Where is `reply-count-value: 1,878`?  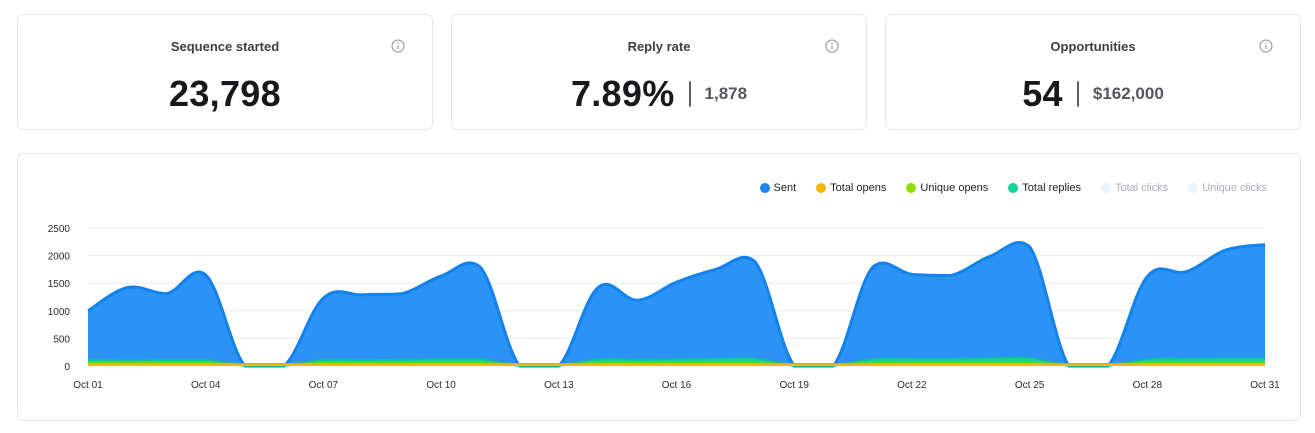
reply-count-value: 1,878 is located at coordinates (726, 93).